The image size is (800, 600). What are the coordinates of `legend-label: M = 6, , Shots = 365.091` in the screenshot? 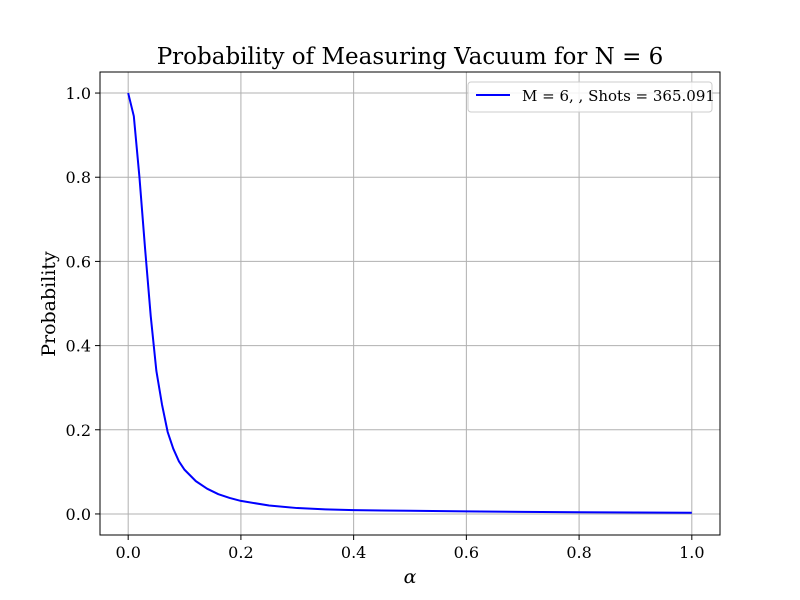 It's located at (618, 96).